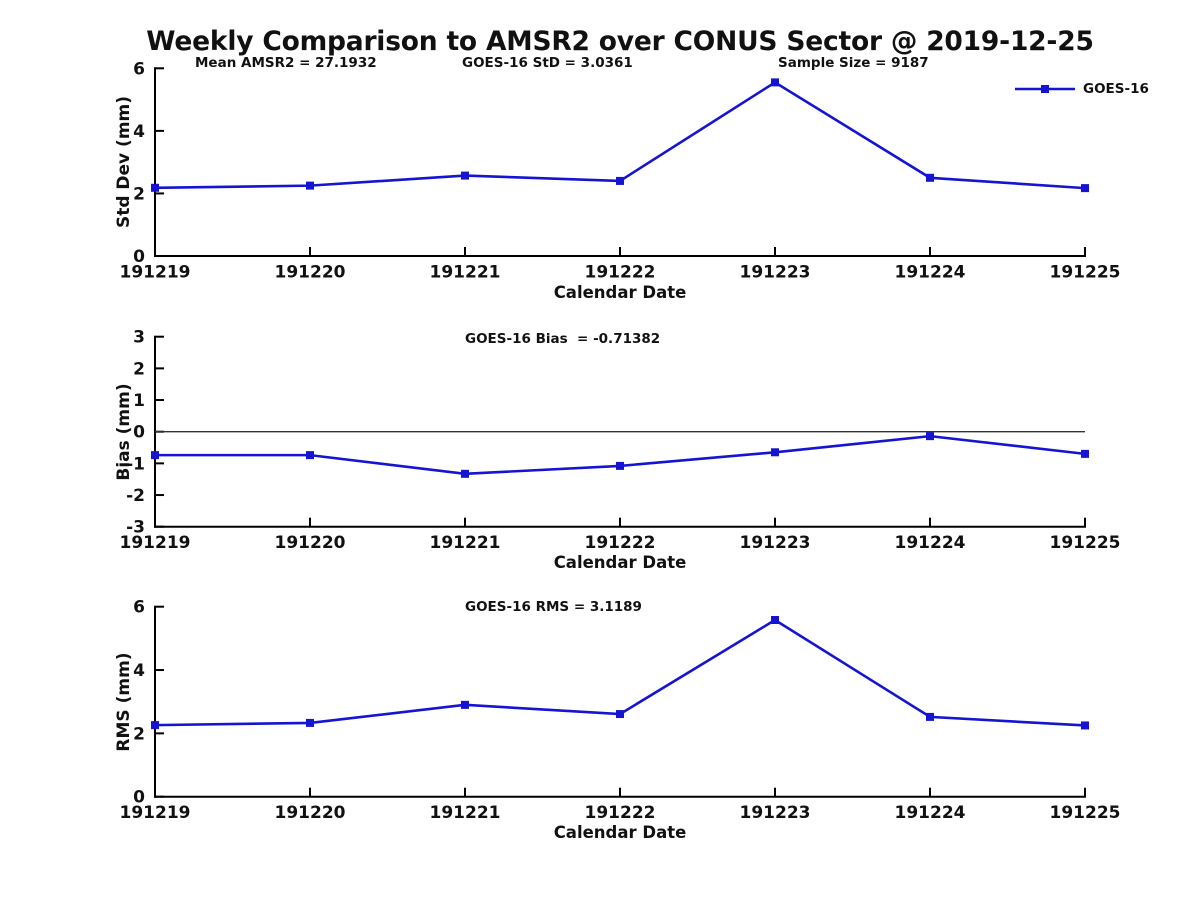 The height and width of the screenshot is (900, 1200). What do you see at coordinates (547, 63) in the screenshot?
I see `annotation-goes16-std: GOES-16 StD = 3.0361` at bounding box center [547, 63].